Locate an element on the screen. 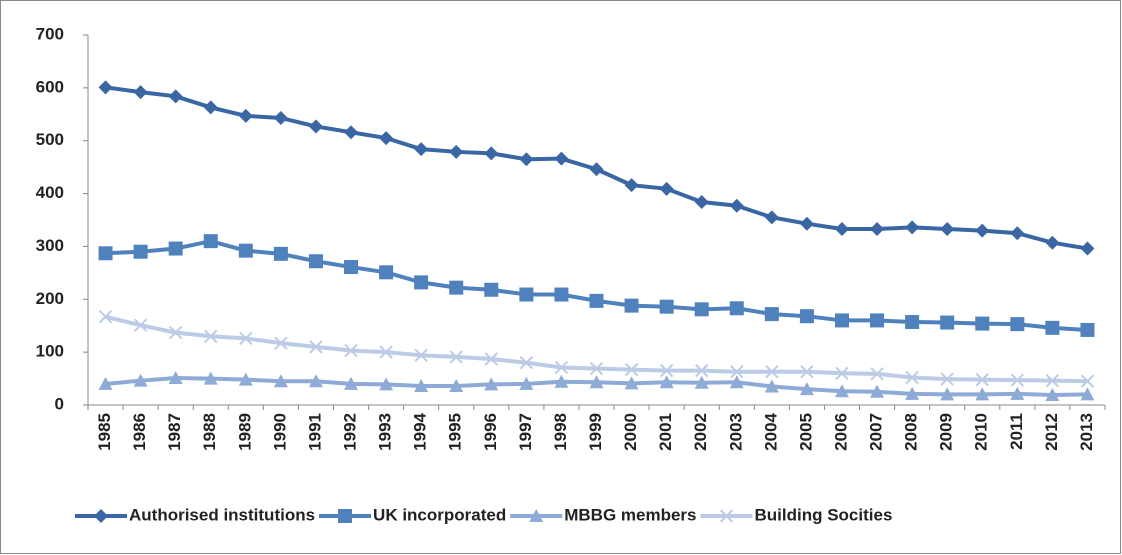 The height and width of the screenshot is (555, 1122). x-tick-label: 1998 is located at coordinates (560, 432).